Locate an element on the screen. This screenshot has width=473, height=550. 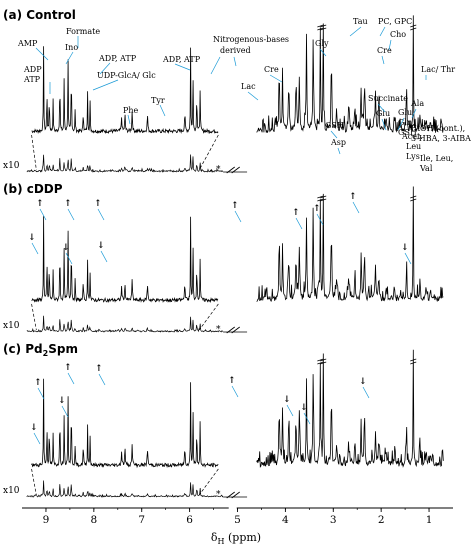
impurity-asterisk: * is located at coordinates (218, 170).